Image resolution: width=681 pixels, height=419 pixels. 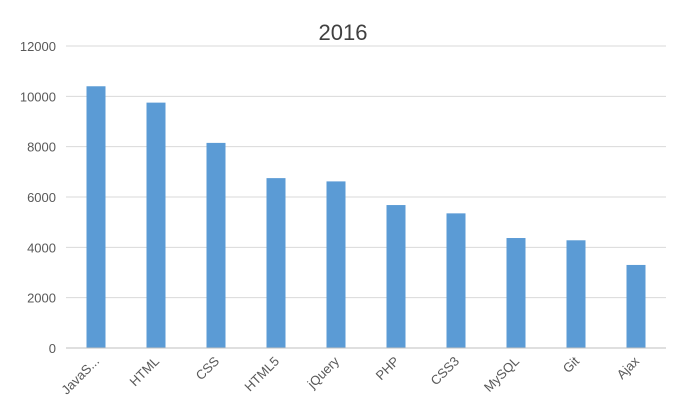 I want to click on x-tick-label: MySQL, so click(x=501, y=374).